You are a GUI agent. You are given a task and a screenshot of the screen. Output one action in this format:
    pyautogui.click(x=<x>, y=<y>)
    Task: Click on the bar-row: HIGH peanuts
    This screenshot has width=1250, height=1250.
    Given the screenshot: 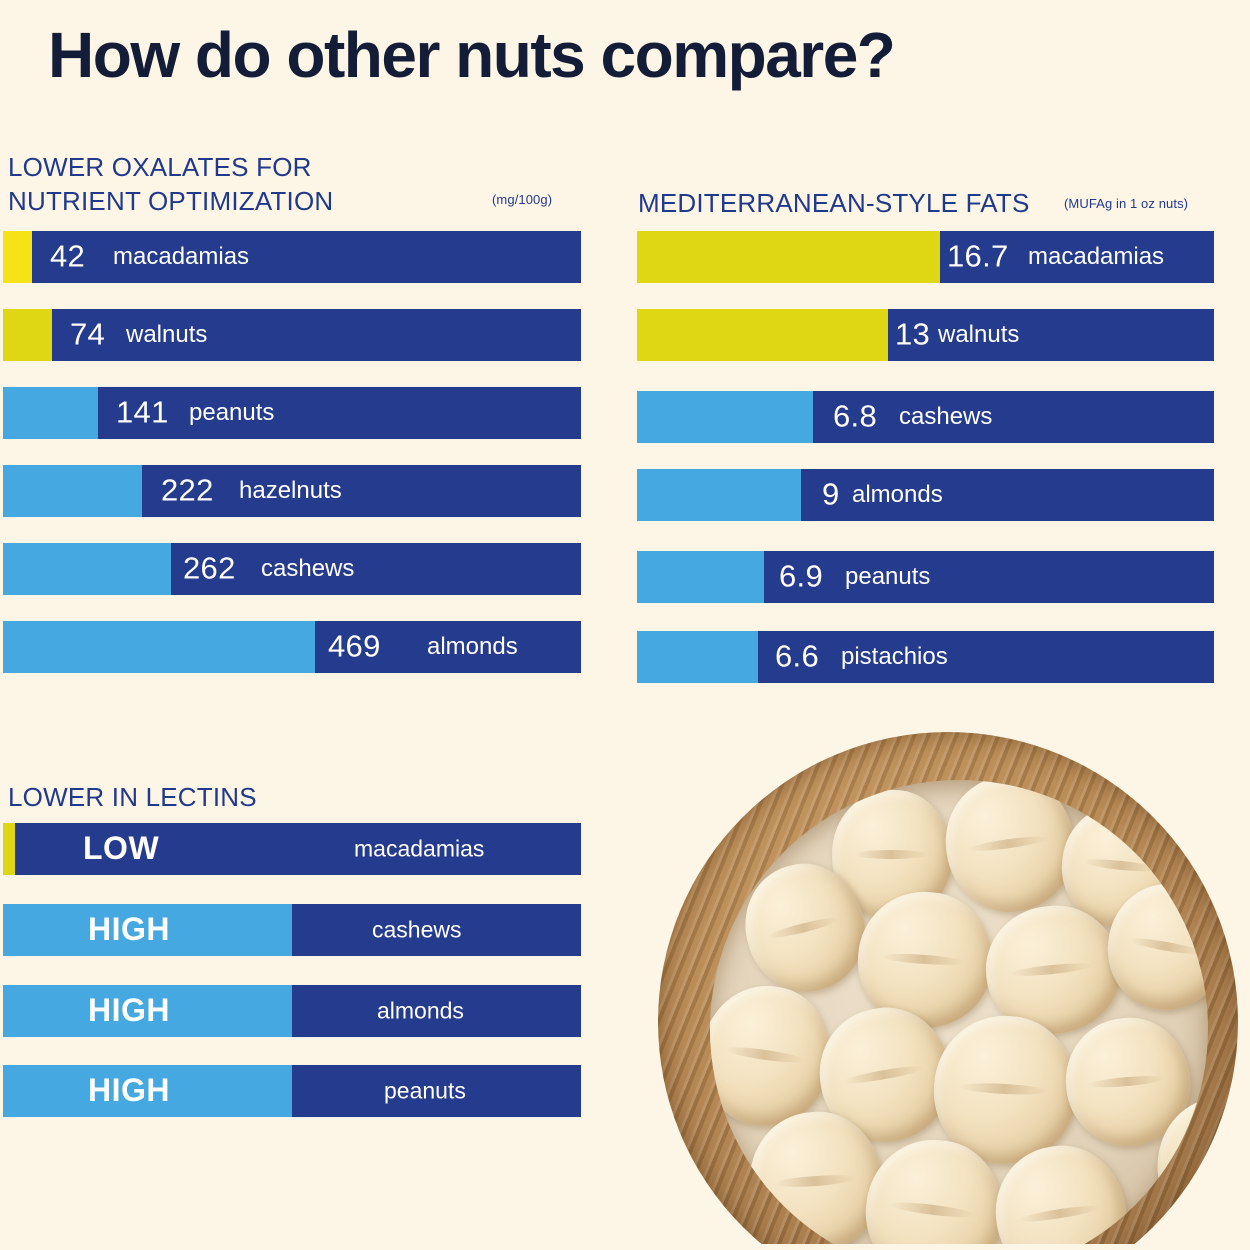 What is the action you would take?
    pyautogui.click(x=292, y=1091)
    